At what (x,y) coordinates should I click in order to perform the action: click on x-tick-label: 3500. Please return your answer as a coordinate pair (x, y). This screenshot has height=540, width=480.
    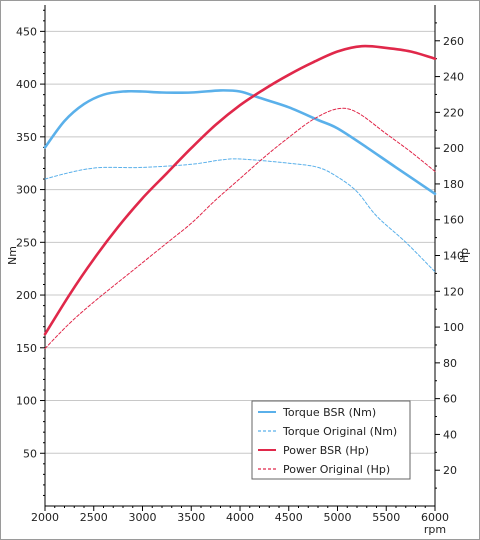
    Looking at the image, I should click on (191, 517).